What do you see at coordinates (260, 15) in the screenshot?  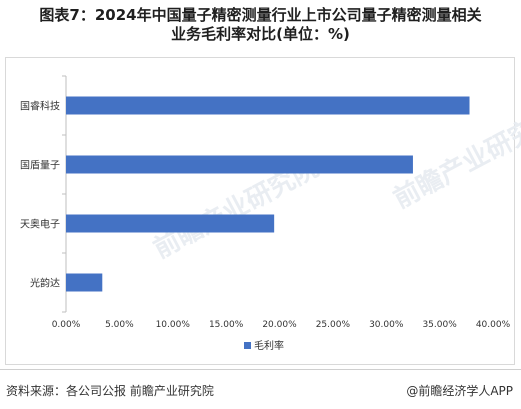 I see `chart-title-line1: 图表7：2024年中国量子精密测量行业上市公司量子精密测量相关` at bounding box center [260, 15].